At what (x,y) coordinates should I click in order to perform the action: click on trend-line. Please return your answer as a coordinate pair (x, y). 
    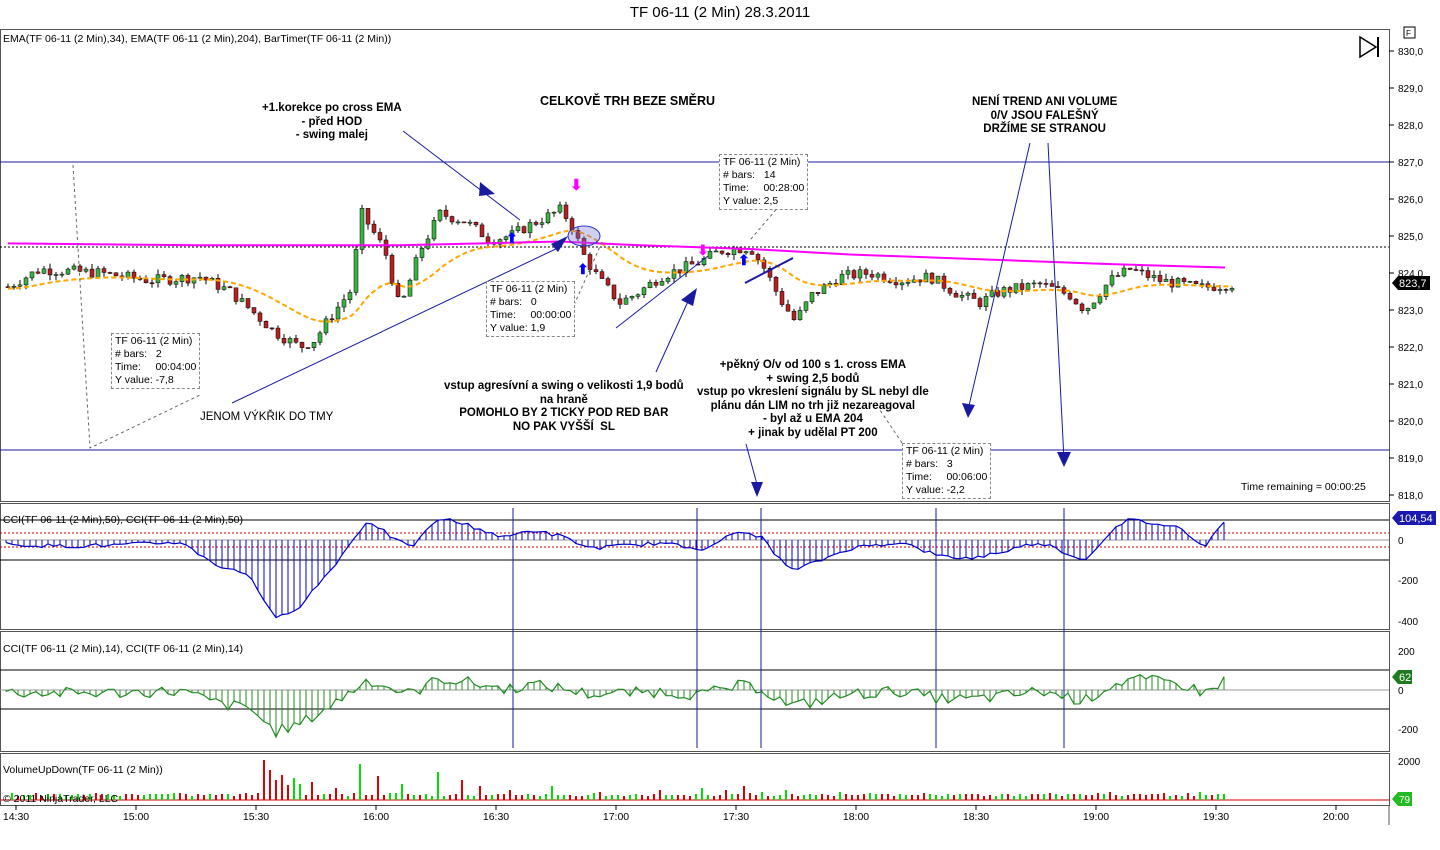
    Looking at the image, I should click on (769, 270).